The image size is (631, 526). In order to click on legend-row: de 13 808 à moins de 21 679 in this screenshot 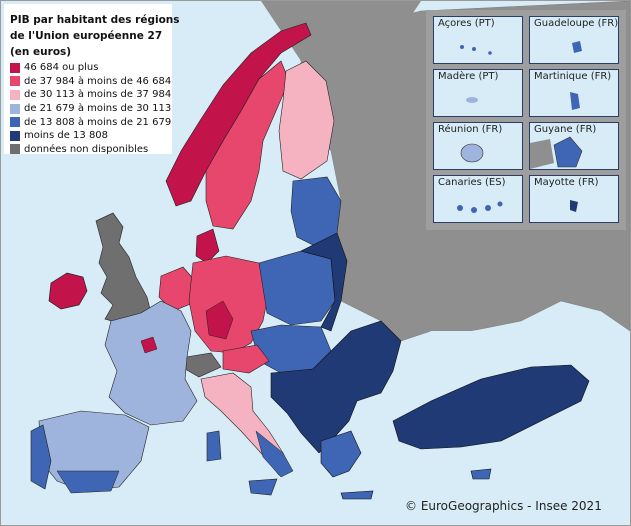, I will do `click(90, 122)`.